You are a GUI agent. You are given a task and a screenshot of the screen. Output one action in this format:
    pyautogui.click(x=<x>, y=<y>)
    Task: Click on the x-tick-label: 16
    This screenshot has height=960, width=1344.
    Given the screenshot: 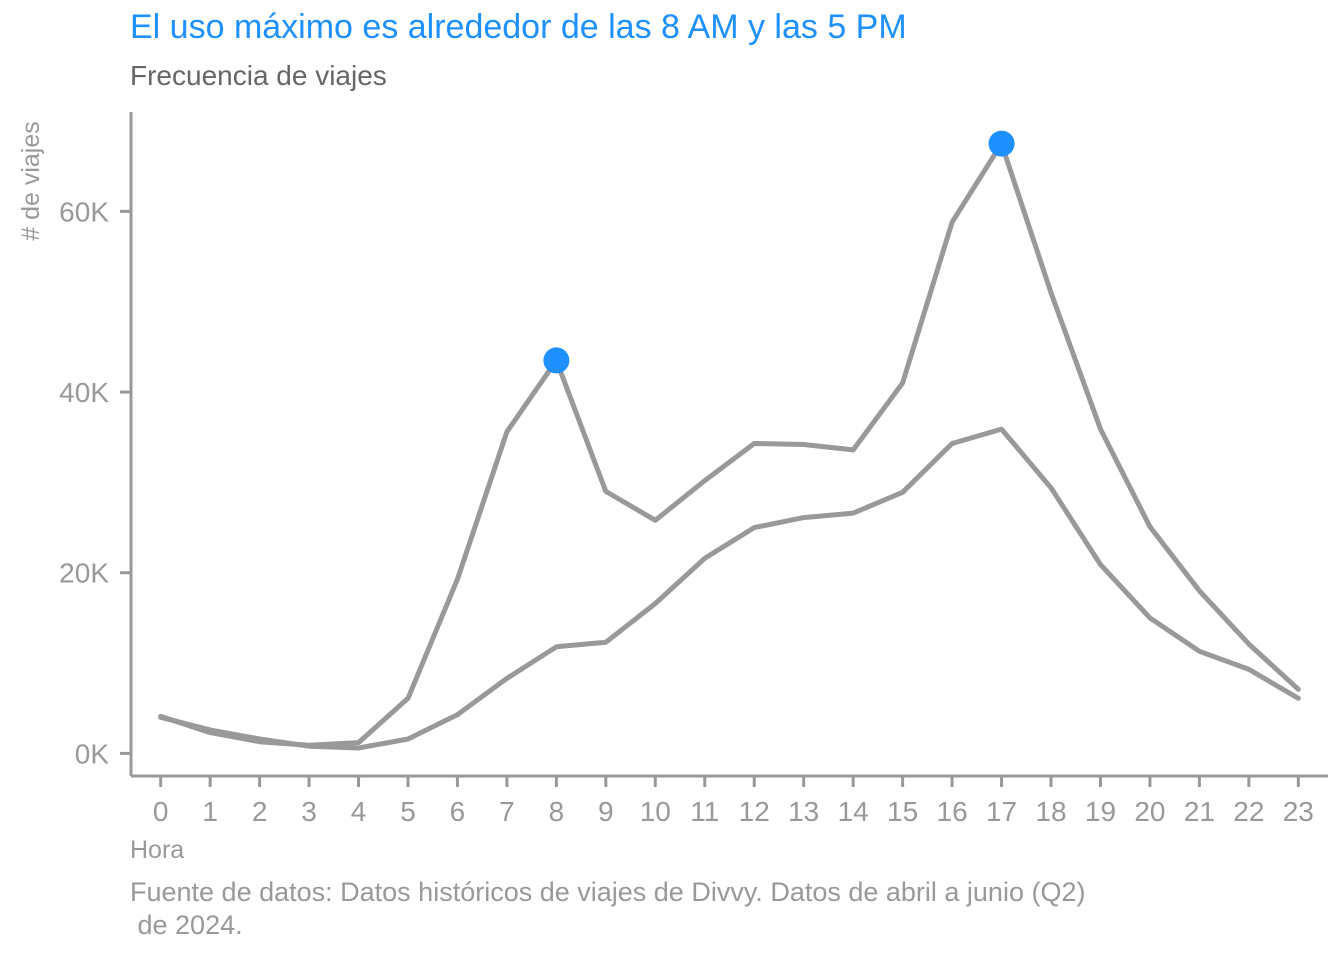 What is the action you would take?
    pyautogui.click(x=952, y=811)
    